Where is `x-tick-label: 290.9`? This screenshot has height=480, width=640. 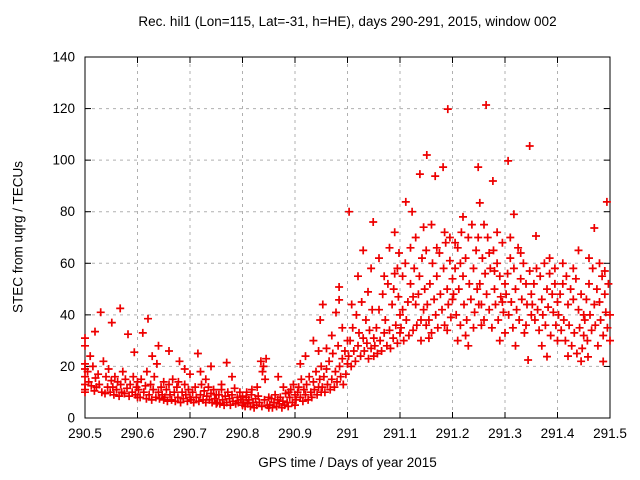 x-tick-label: 290.9 is located at coordinates (295, 433).